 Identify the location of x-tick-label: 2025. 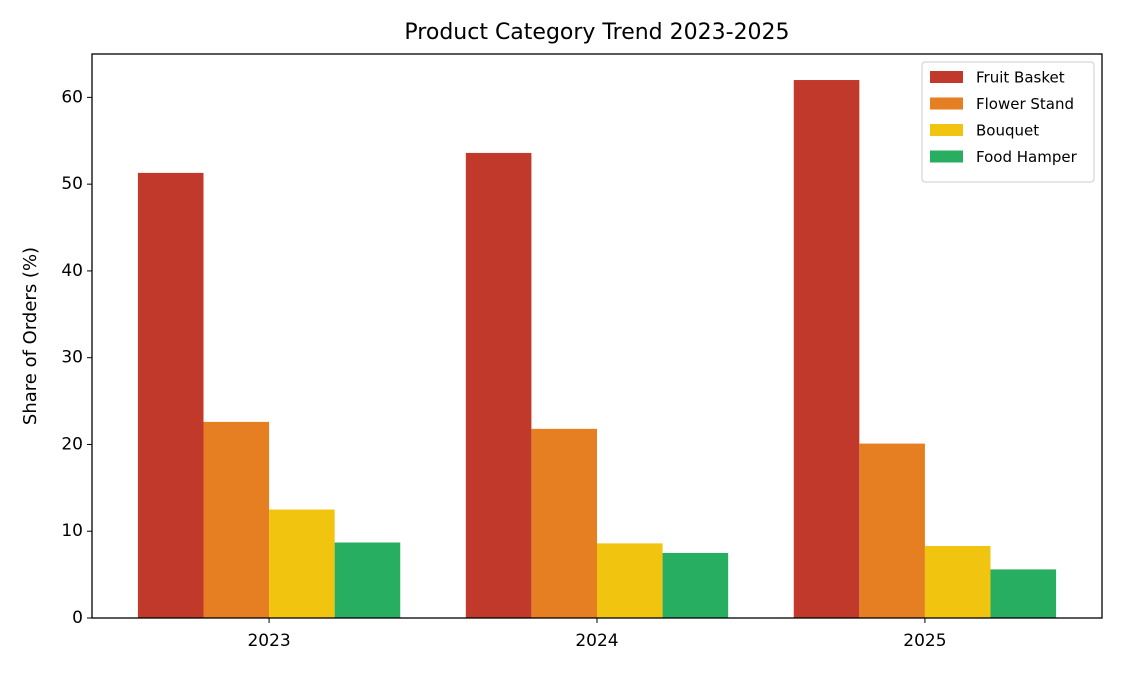
(924, 641).